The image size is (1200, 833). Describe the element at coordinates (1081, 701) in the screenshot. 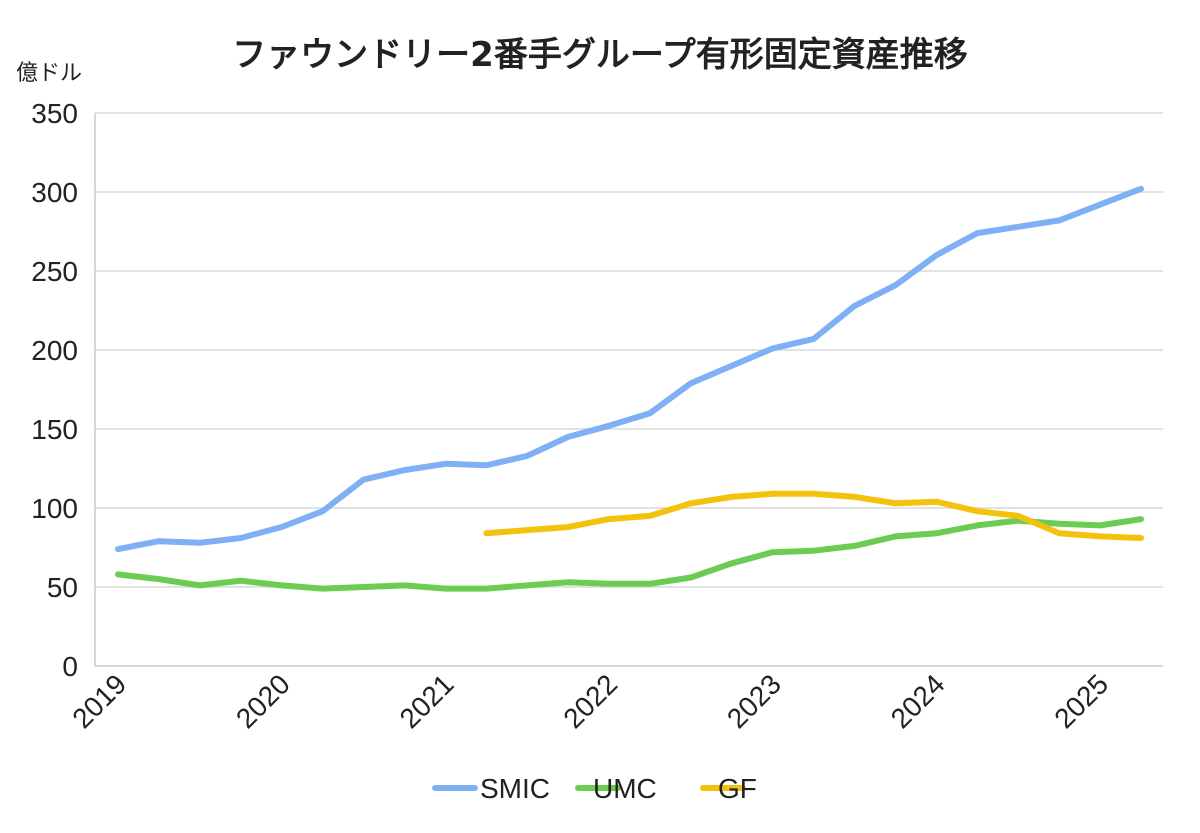

I see `x-tick-label: 2025` at that location.